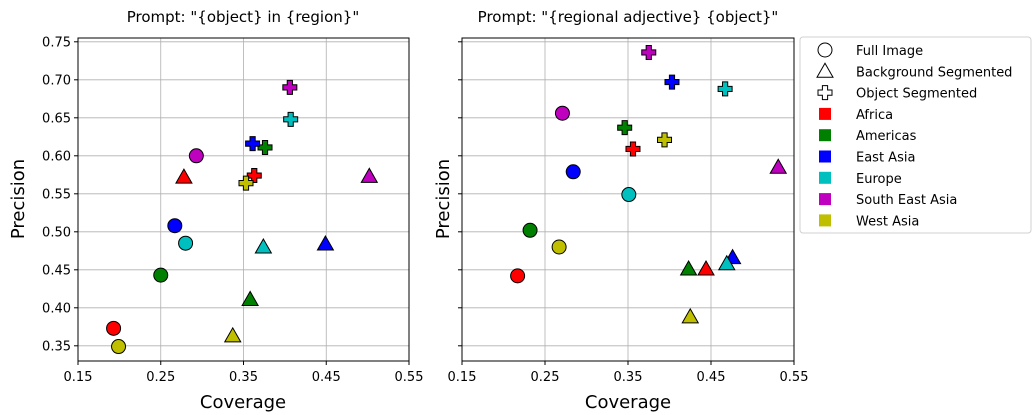  I want to click on left-y-axis-label: Precision, so click(18, 199).